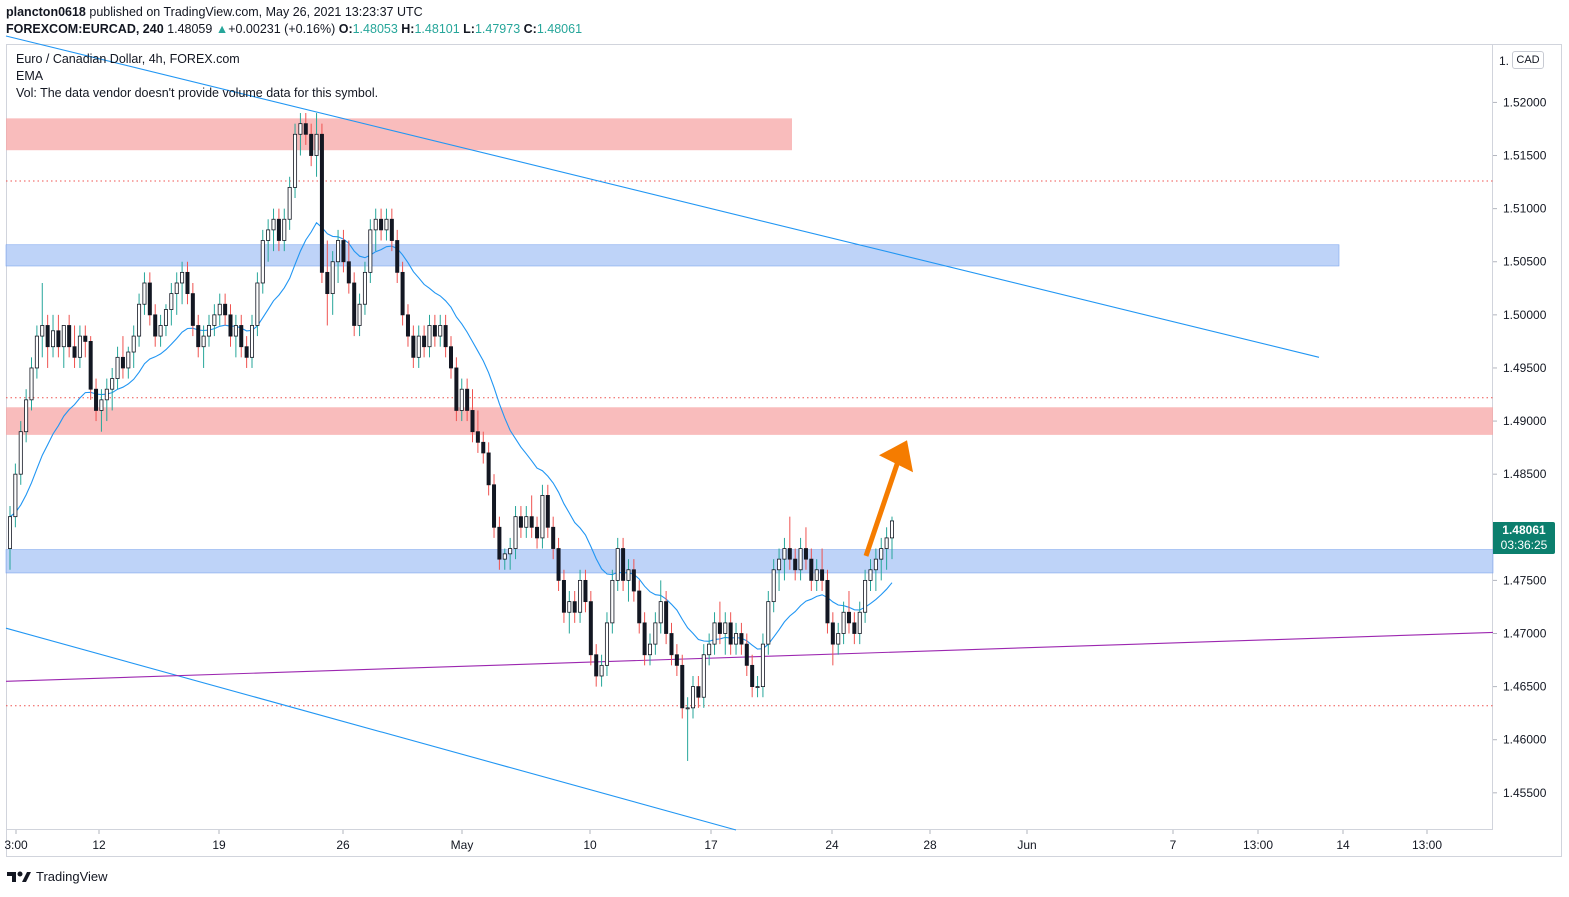  Describe the element at coordinates (1026, 845) in the screenshot. I see `x-tick-label: Jun` at that location.